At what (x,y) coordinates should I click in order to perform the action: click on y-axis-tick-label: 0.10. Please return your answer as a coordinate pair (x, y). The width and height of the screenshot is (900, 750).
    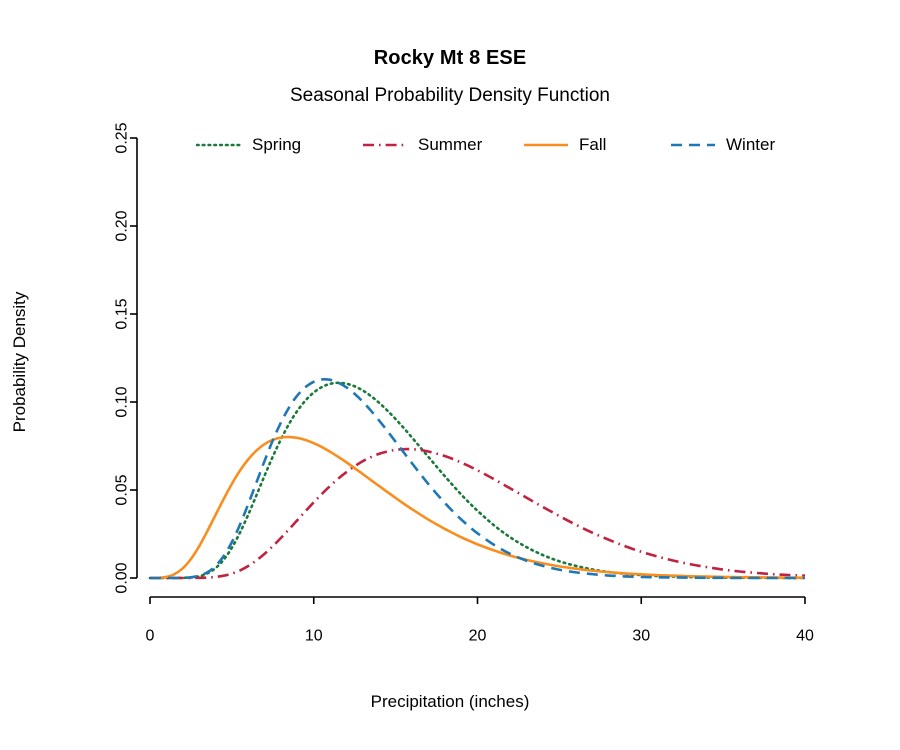
    Looking at the image, I should click on (122, 401).